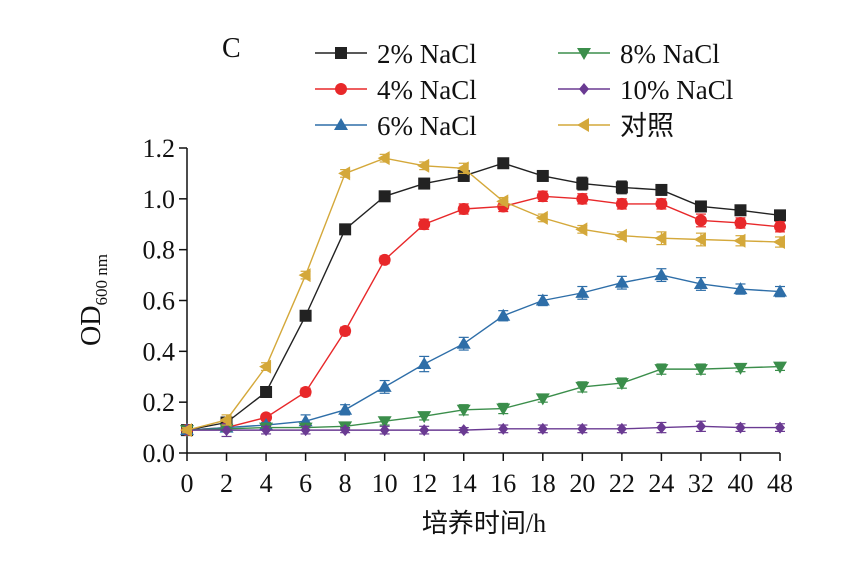  What do you see at coordinates (101, 279) in the screenshot?
I see `y-axis-label-subscript: 600 nm` at bounding box center [101, 279].